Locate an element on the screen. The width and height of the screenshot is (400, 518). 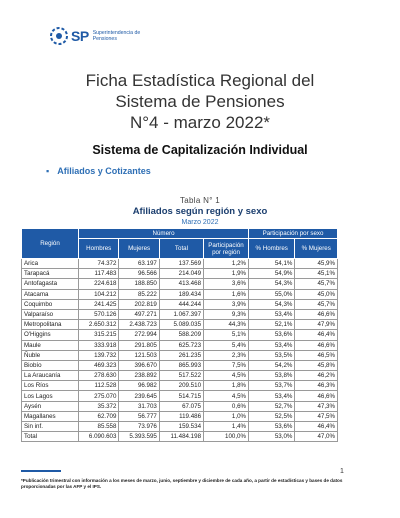
bullet-item: ▪ Afiliados y Cotizantes is located at coordinates (98, 171).